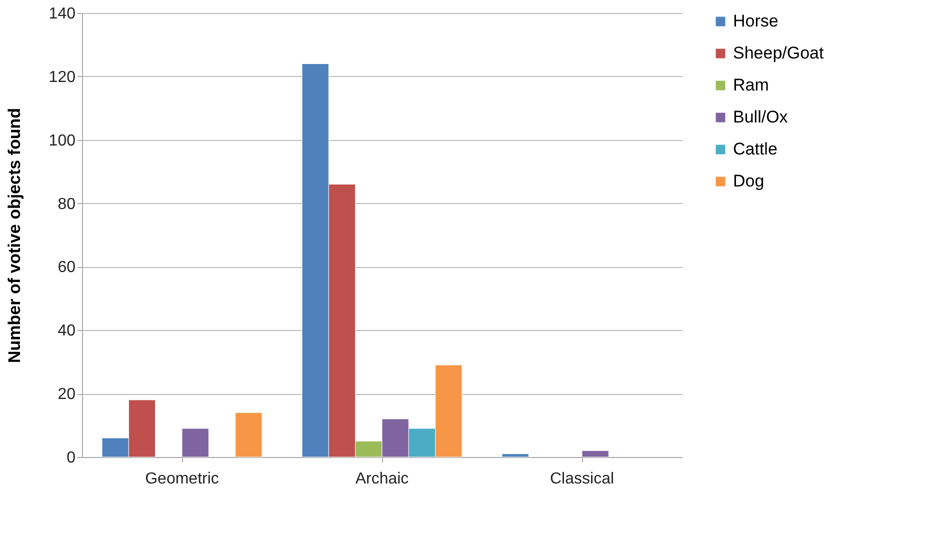  I want to click on y-tick-label: 60, so click(67, 267).